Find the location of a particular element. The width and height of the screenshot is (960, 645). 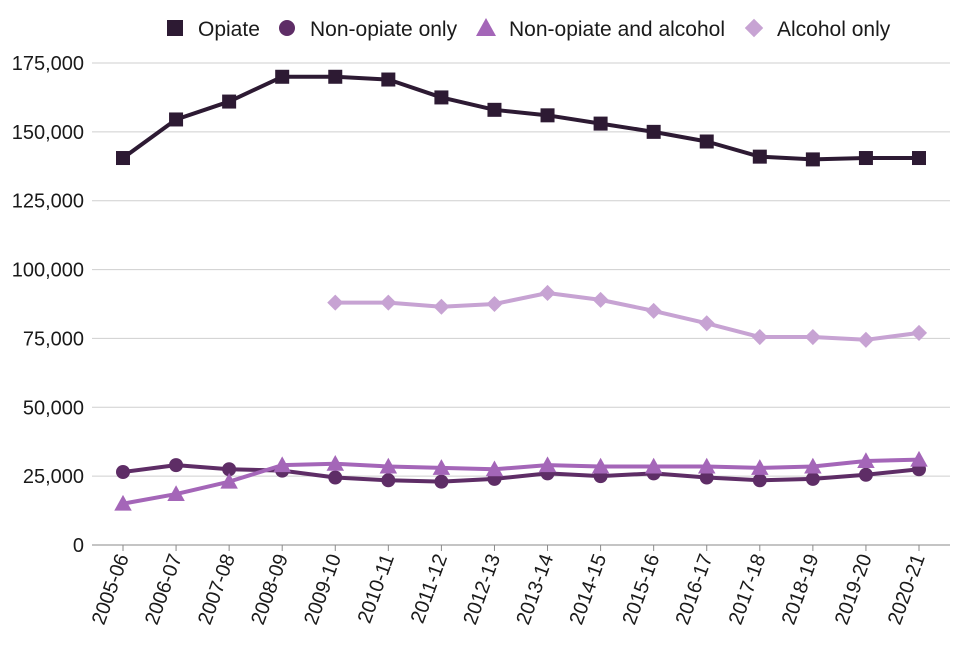

x-tick-label: 2015-16 is located at coordinates (642, 589).